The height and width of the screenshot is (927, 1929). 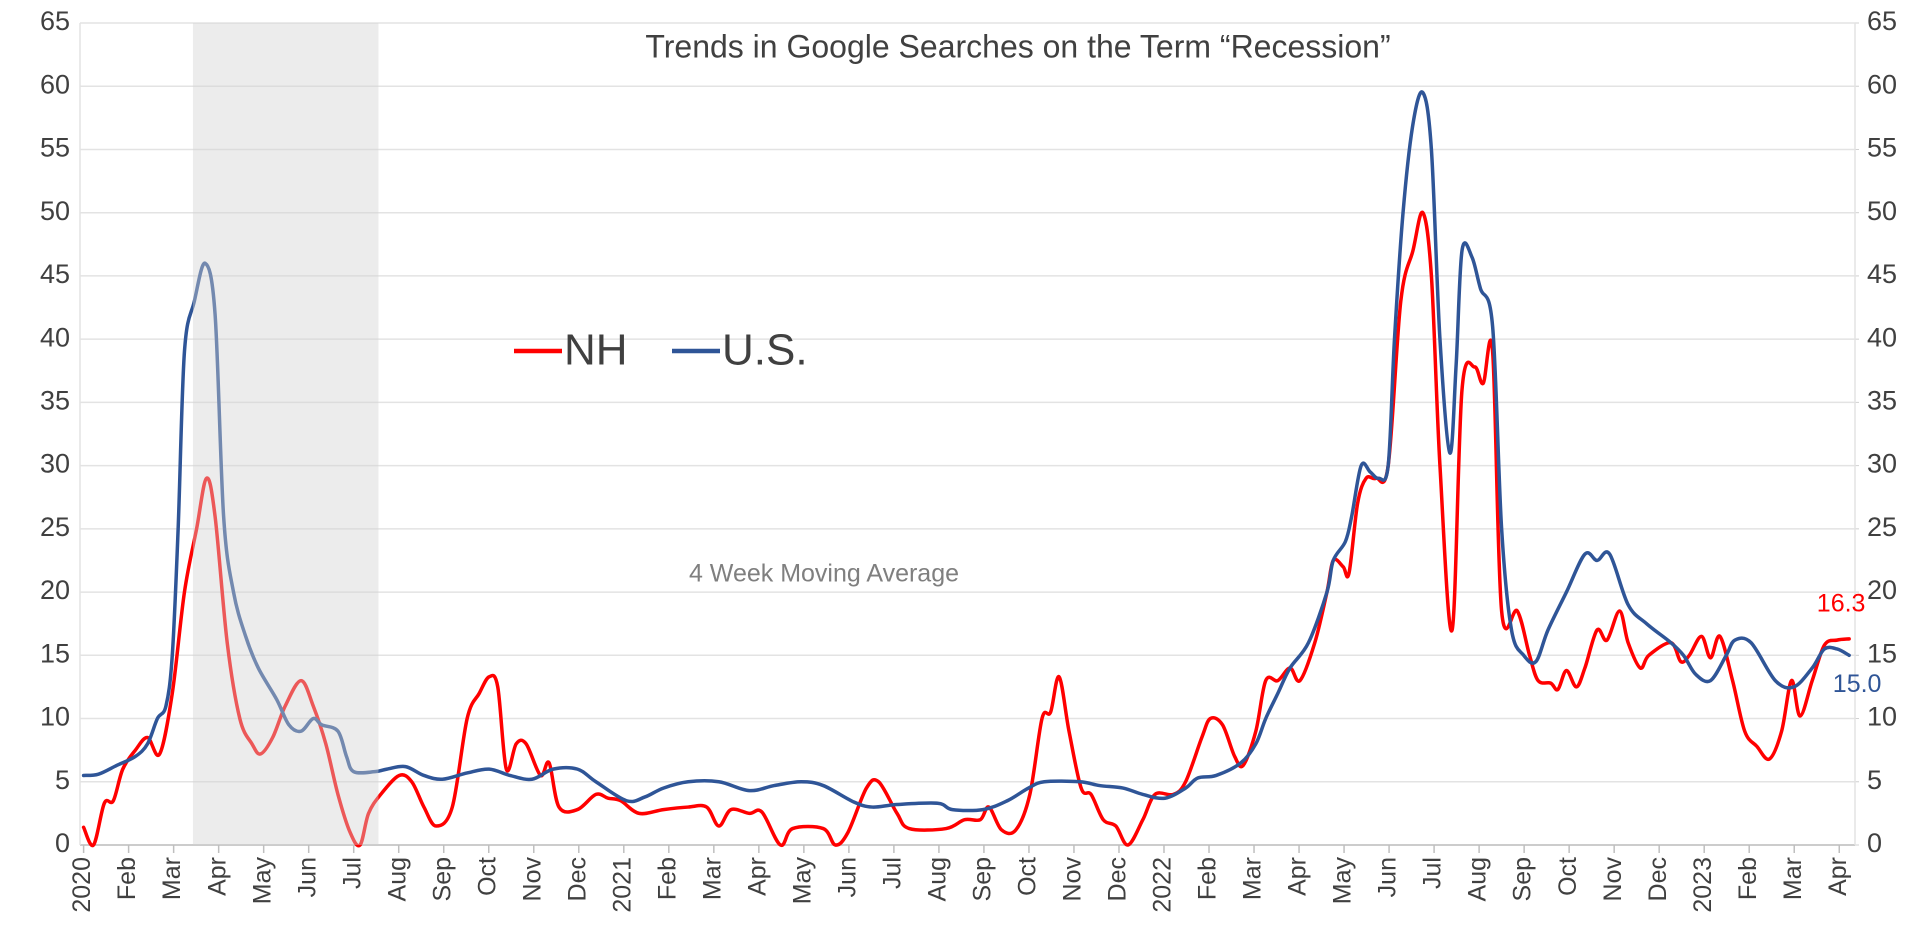 What do you see at coordinates (55, 590) in the screenshot?
I see `y-tick-label: 20` at bounding box center [55, 590].